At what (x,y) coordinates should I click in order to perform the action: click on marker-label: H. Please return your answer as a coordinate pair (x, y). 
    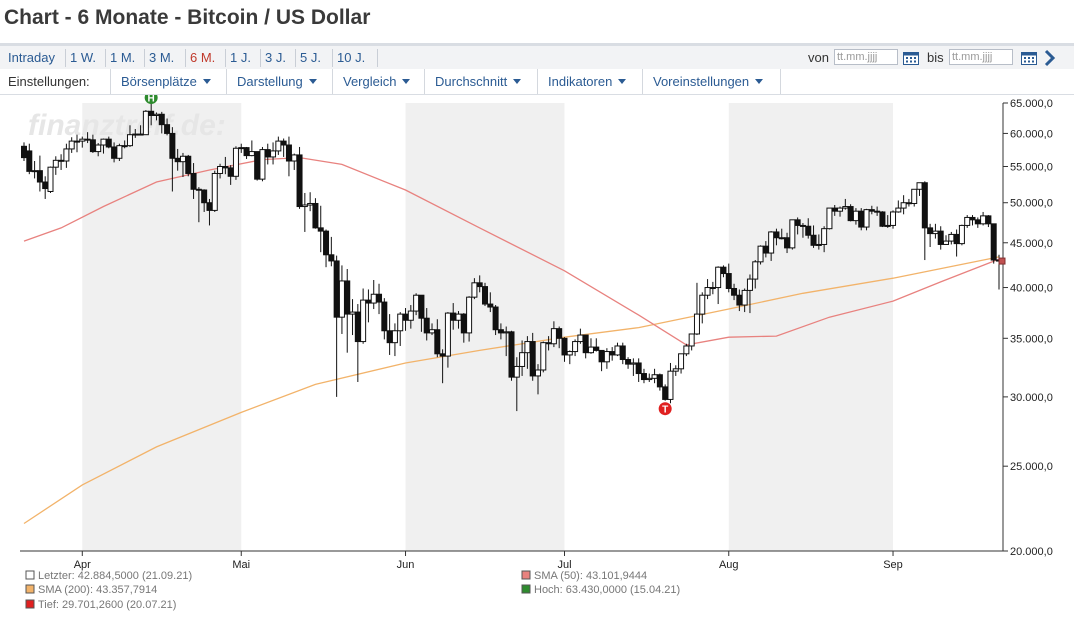
    Looking at the image, I should click on (151, 100).